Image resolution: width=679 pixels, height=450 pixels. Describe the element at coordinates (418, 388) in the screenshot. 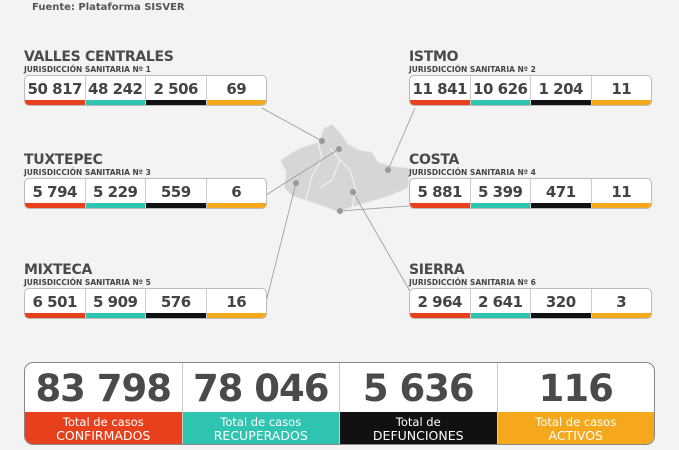

I see `total-value: 5 636` at that location.